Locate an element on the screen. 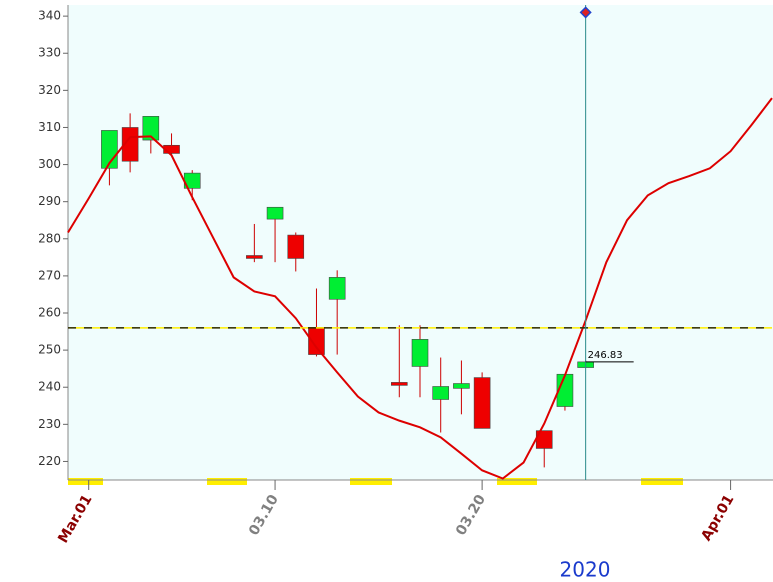  x-tick-label: 03.20 is located at coordinates (471, 515).